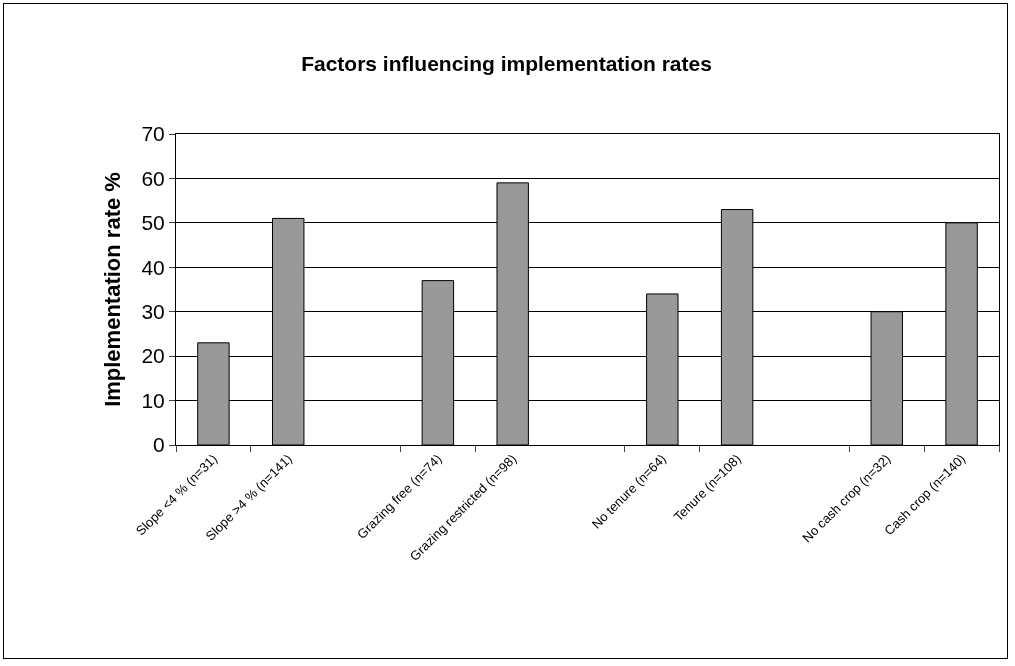 Image resolution: width=1015 pixels, height=666 pixels. Describe the element at coordinates (159, 445) in the screenshot. I see `y-tick-label: 0` at that location.